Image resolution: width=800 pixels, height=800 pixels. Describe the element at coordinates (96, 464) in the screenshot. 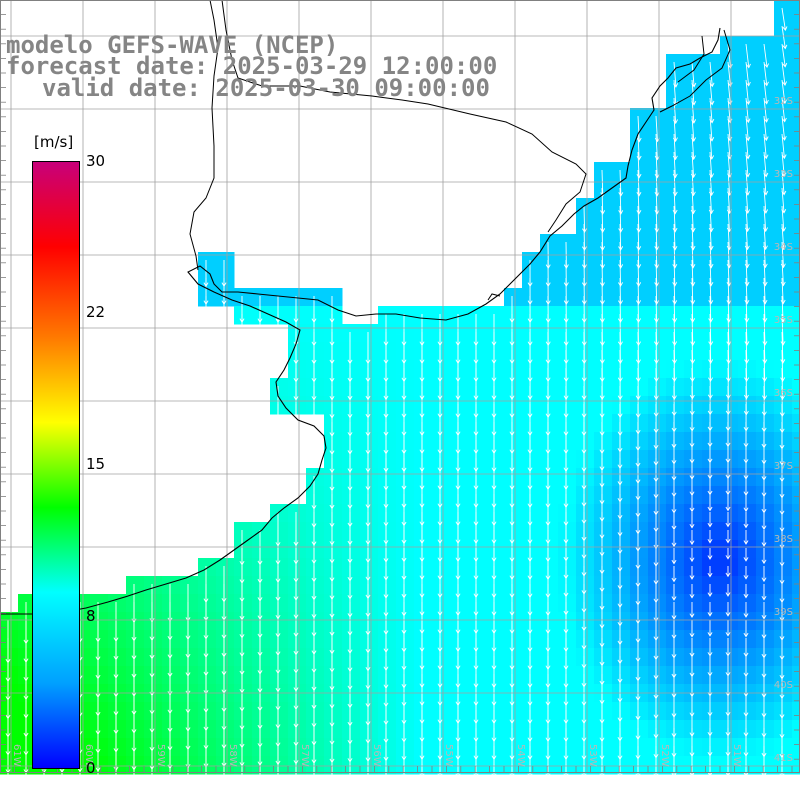

I see `colorbar-tick-15: 15` at that location.